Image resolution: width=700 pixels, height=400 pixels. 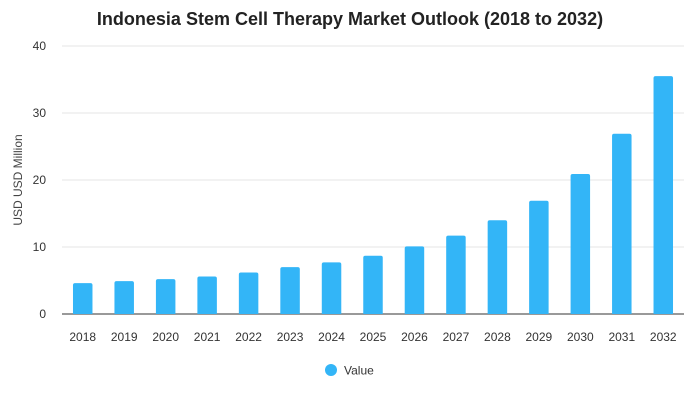 I want to click on bar-2029, so click(x=539, y=257).